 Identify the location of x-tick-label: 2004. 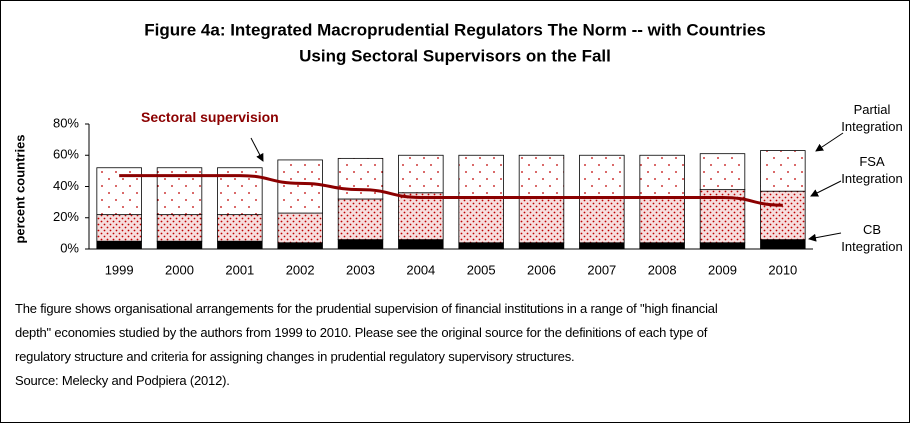
(420, 269).